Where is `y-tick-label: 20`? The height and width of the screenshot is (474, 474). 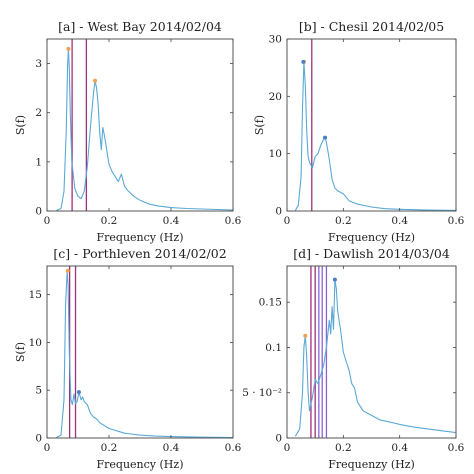 y-tick-label: 20 is located at coordinates (275, 97).